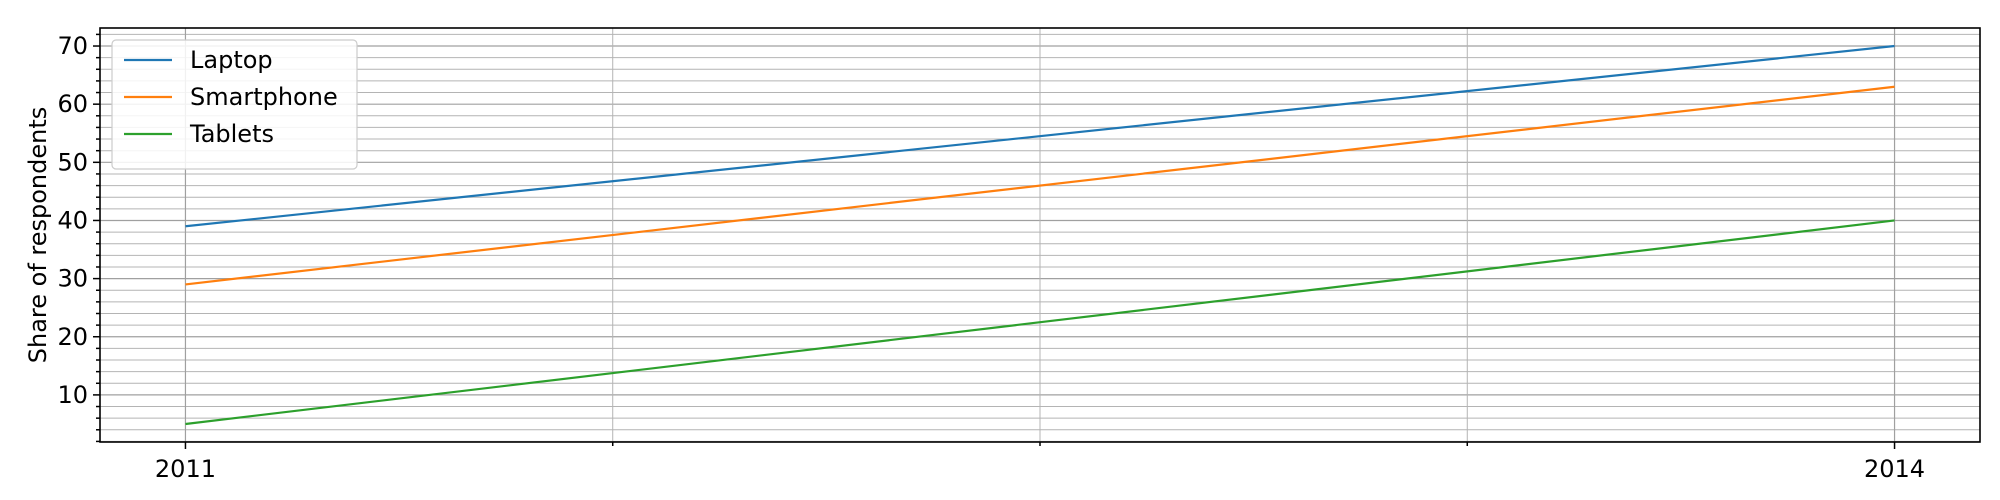 The image size is (2000, 500). I want to click on y-tick-label: 70, so click(72, 46).